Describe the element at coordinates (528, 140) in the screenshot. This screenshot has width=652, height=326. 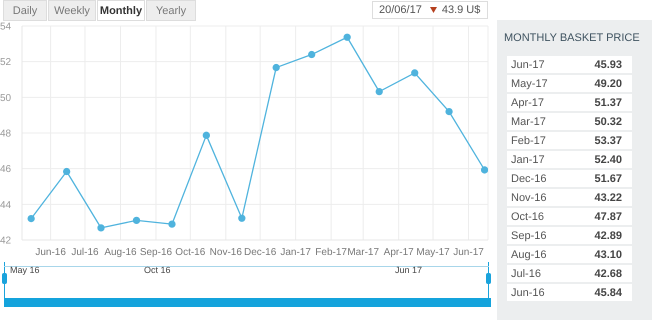
I see `text: Feb-17` at that location.